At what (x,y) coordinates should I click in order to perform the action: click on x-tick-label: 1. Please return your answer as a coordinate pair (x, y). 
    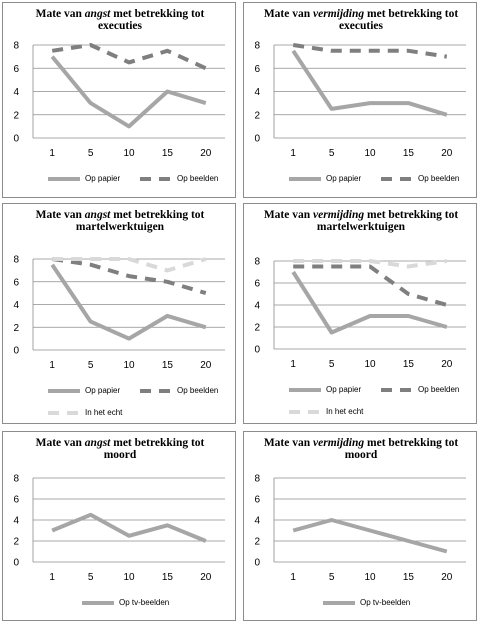
    Looking at the image, I should click on (293, 364).